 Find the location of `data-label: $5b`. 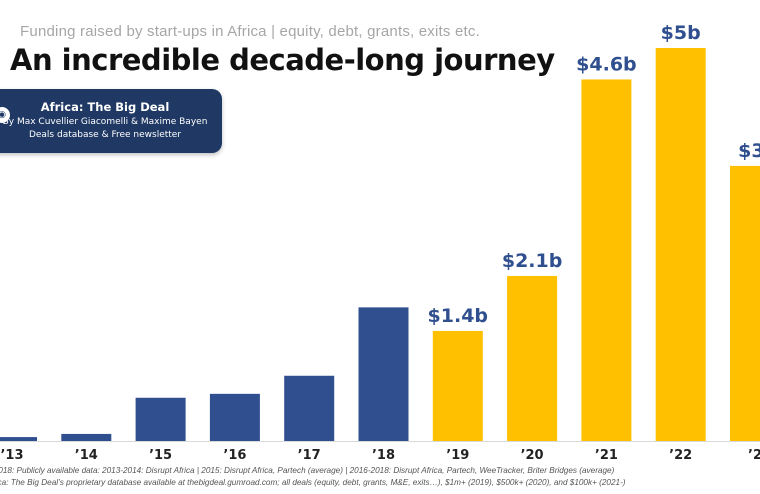

data-label: $5b is located at coordinates (681, 33).